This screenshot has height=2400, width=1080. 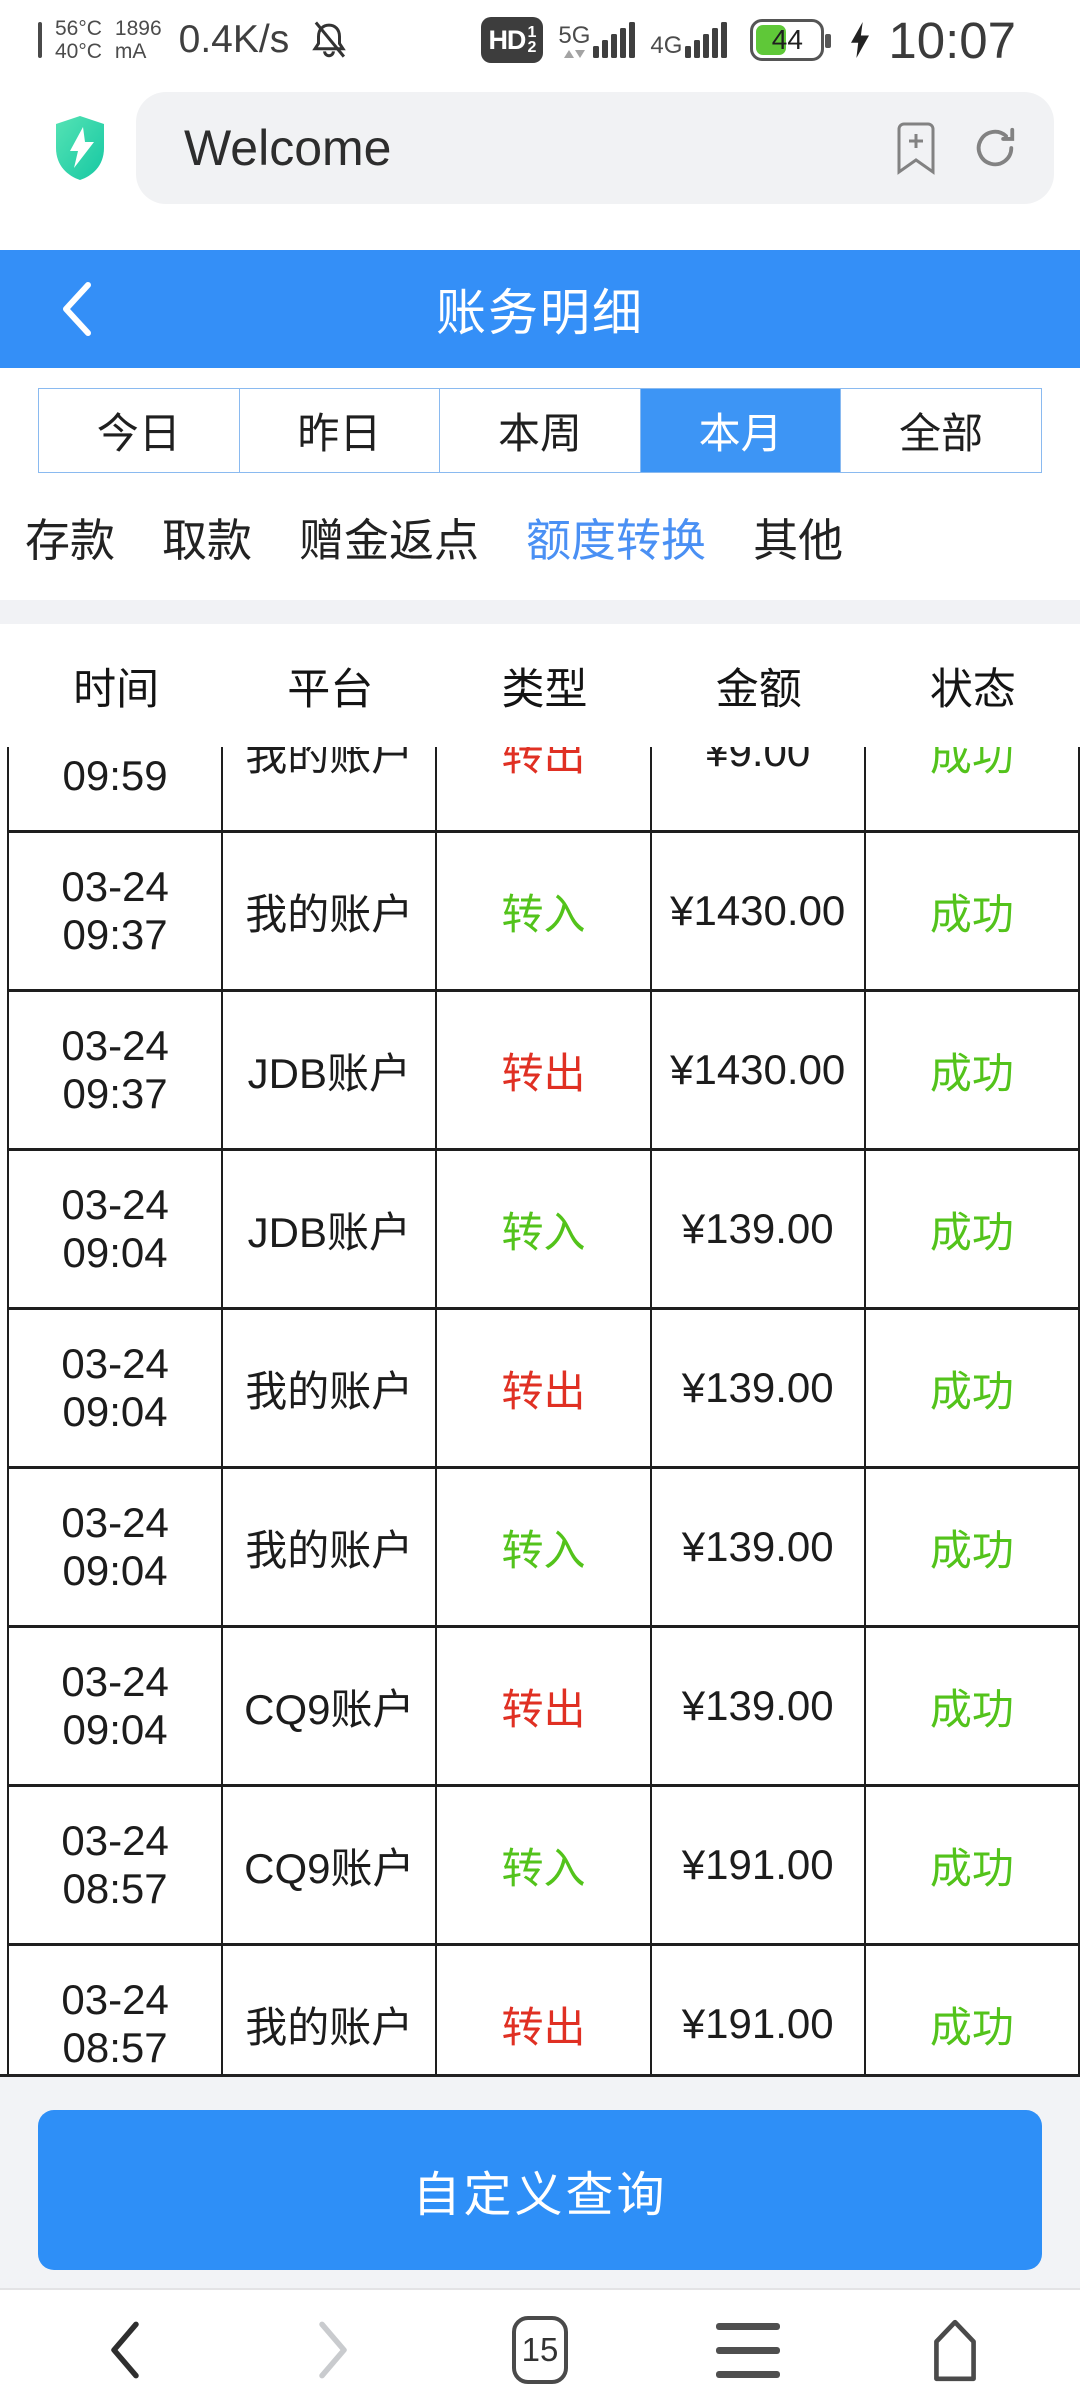 I want to click on filter-withdraw: 取款, so click(x=207, y=540).